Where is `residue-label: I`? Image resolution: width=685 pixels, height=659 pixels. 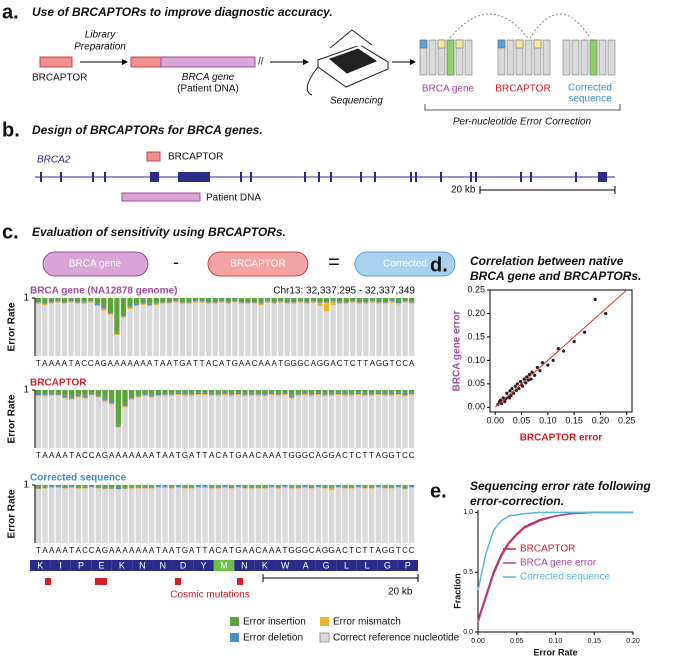
residue-label: I is located at coordinates (60, 565).